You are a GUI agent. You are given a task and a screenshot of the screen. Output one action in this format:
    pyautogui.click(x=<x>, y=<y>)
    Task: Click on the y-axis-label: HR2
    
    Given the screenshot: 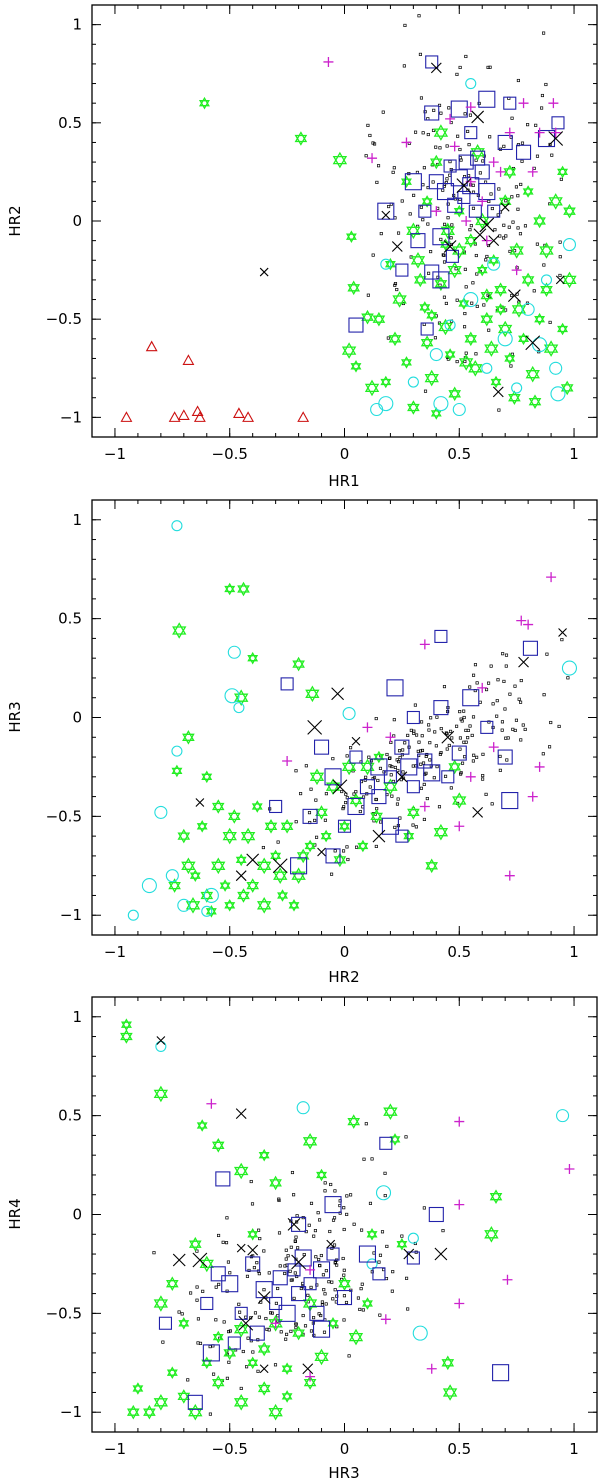 What is the action you would take?
    pyautogui.click(x=15, y=220)
    